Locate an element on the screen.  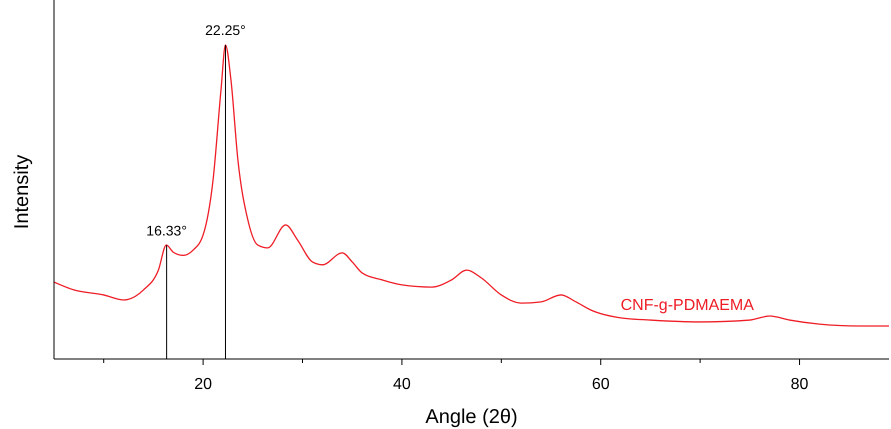
ref-line-label: 22.25° is located at coordinates (225, 30).